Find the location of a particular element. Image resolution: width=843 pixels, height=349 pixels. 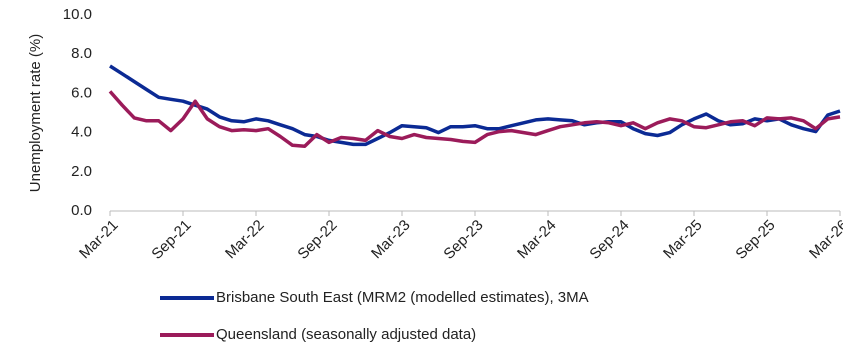

x-tick-label: Mar-24 is located at coordinates (537, 240).